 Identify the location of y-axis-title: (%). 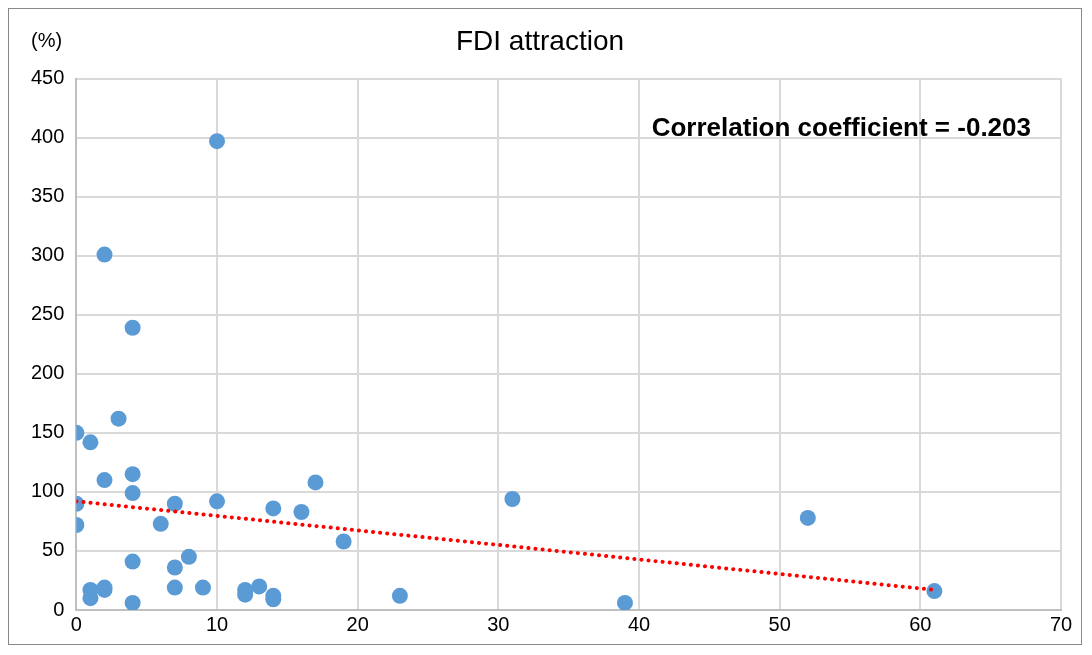
(47, 39).